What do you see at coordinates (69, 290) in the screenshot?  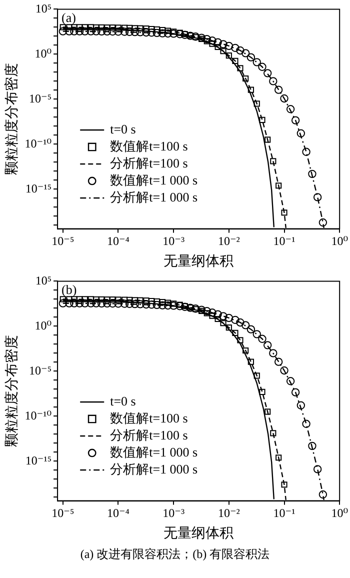 I see `annotation: (b)` at bounding box center [69, 290].